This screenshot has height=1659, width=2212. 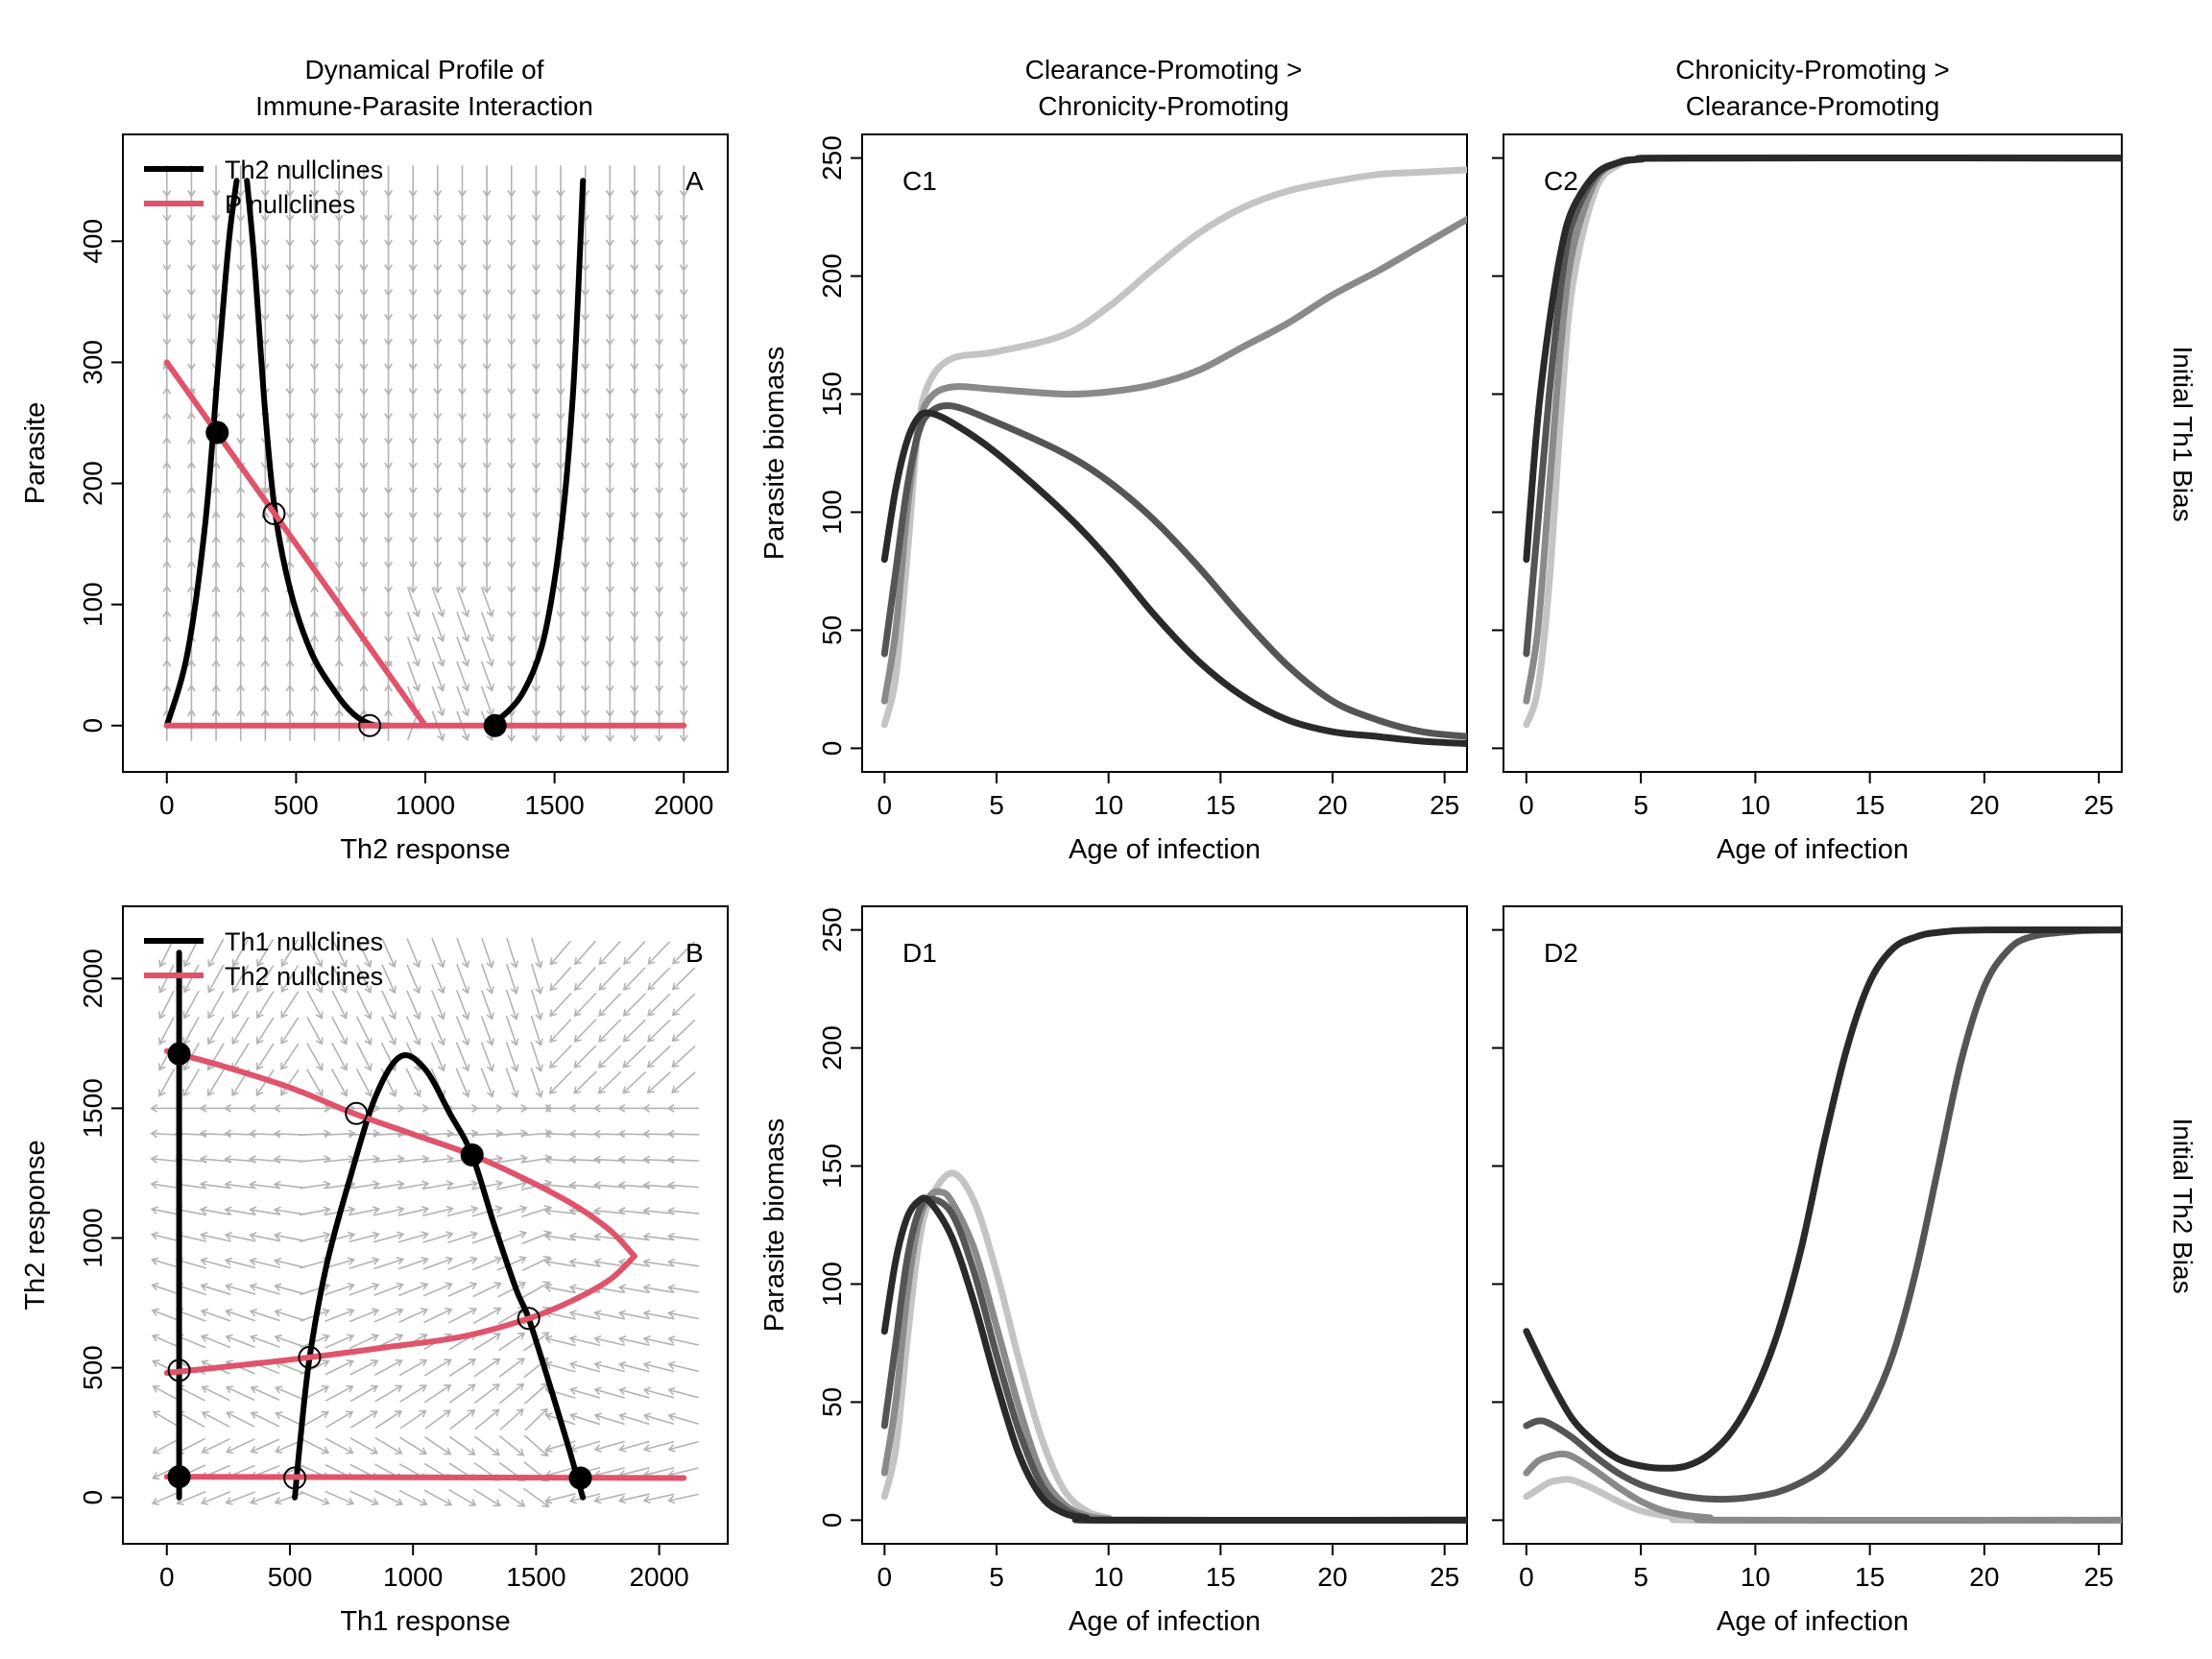 I want to click on panel-label: C1, so click(x=919, y=181).